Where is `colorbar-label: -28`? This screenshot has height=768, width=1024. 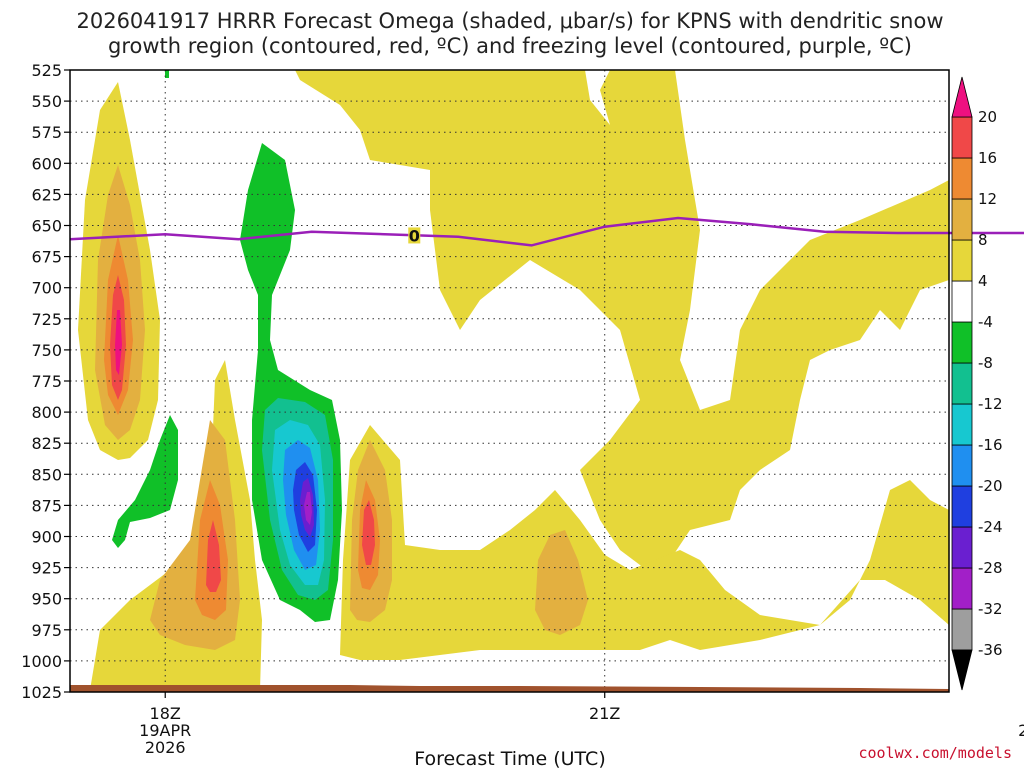
colorbar-label: -28 is located at coordinates (990, 568).